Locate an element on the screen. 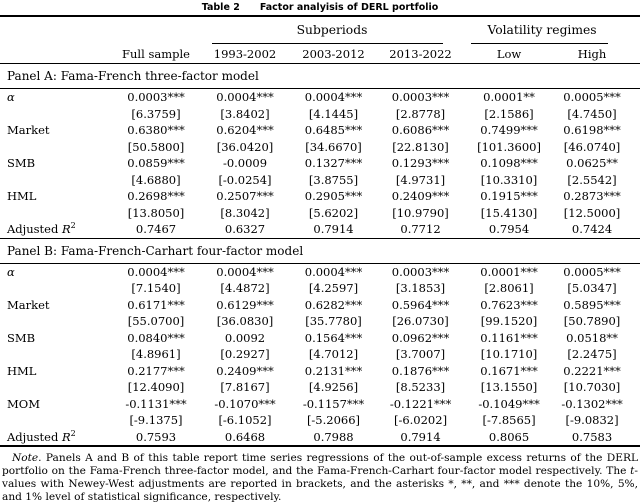 The height and width of the screenshot is (503, 640). tstat-cell: [-9.0832] is located at coordinates (592, 420).